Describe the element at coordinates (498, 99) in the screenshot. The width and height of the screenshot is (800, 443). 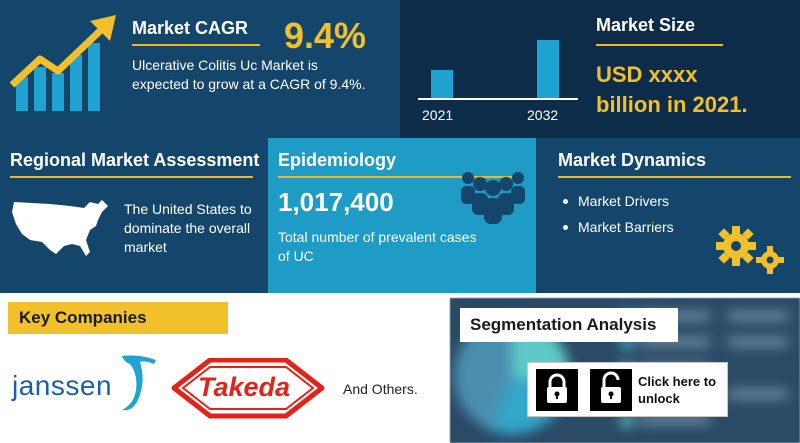
I see `chart-baseline` at that location.